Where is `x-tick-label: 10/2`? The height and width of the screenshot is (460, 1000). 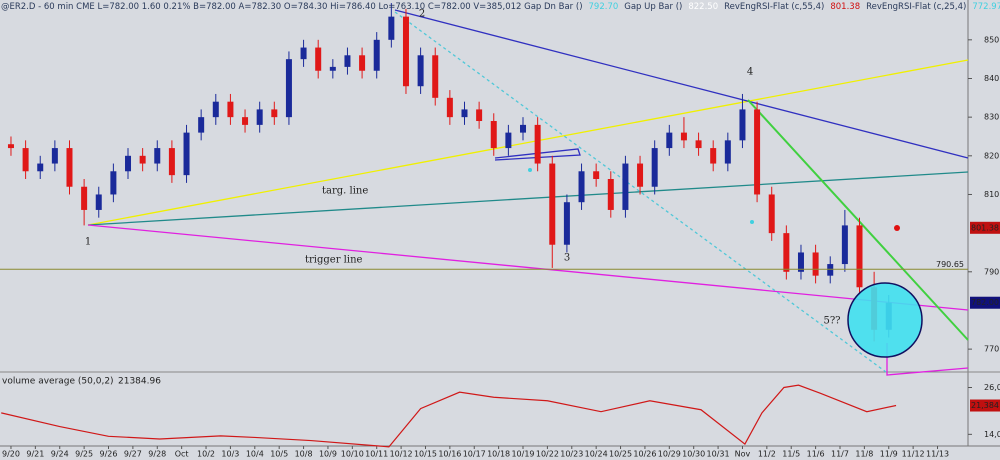 x-tick-label: 10/2 is located at coordinates (206, 454).